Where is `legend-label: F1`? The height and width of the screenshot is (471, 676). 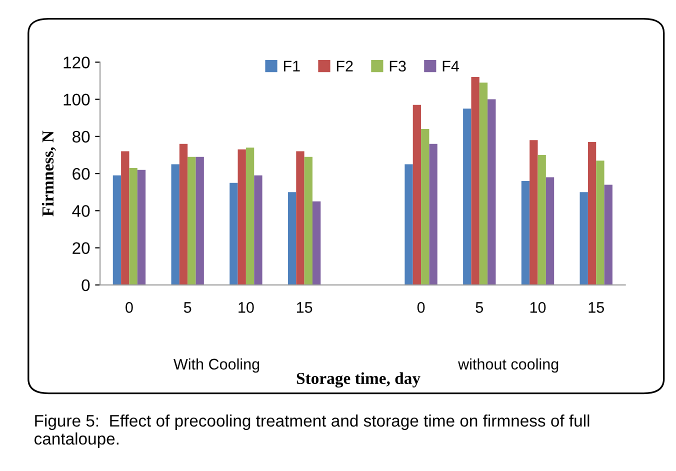 legend-label: F1 is located at coordinates (292, 66).